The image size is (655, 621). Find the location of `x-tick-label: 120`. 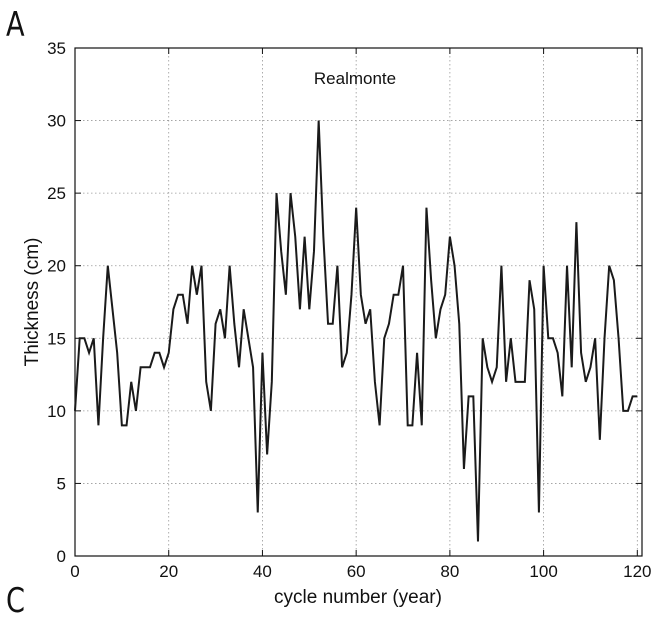

x-tick-label: 120 is located at coordinates (637, 571).